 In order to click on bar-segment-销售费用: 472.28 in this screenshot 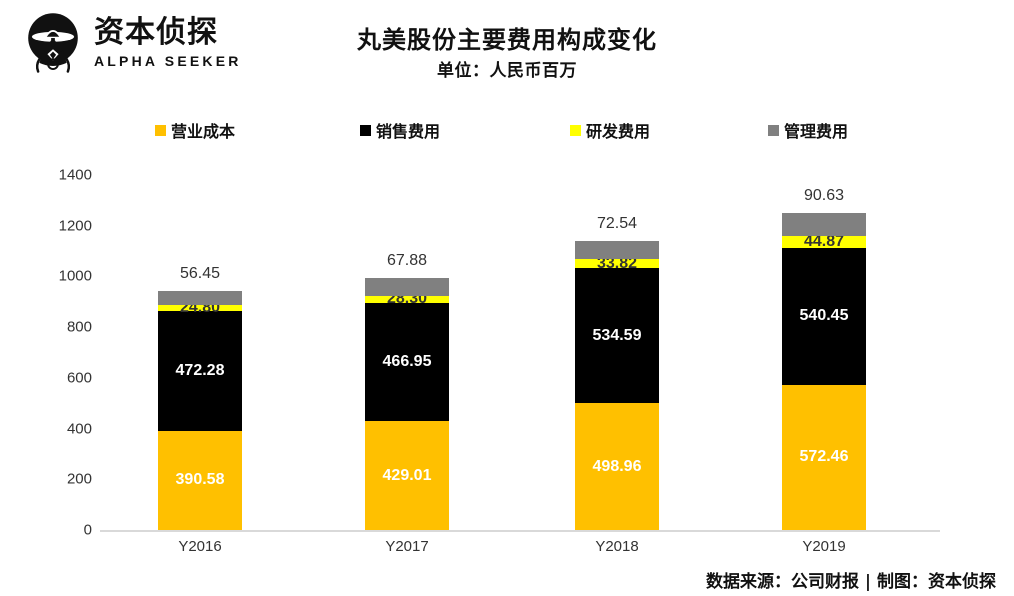, I will do `click(200, 371)`.